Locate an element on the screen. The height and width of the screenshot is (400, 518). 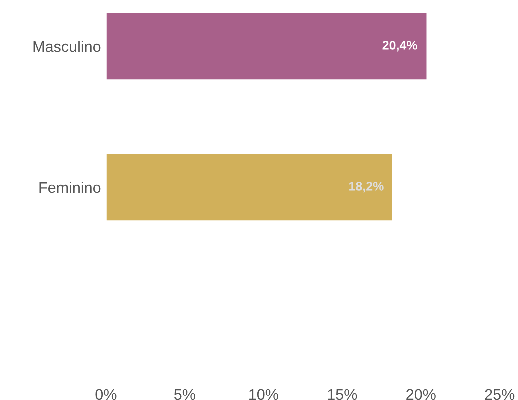
x-tick-label: 25% is located at coordinates (500, 394).